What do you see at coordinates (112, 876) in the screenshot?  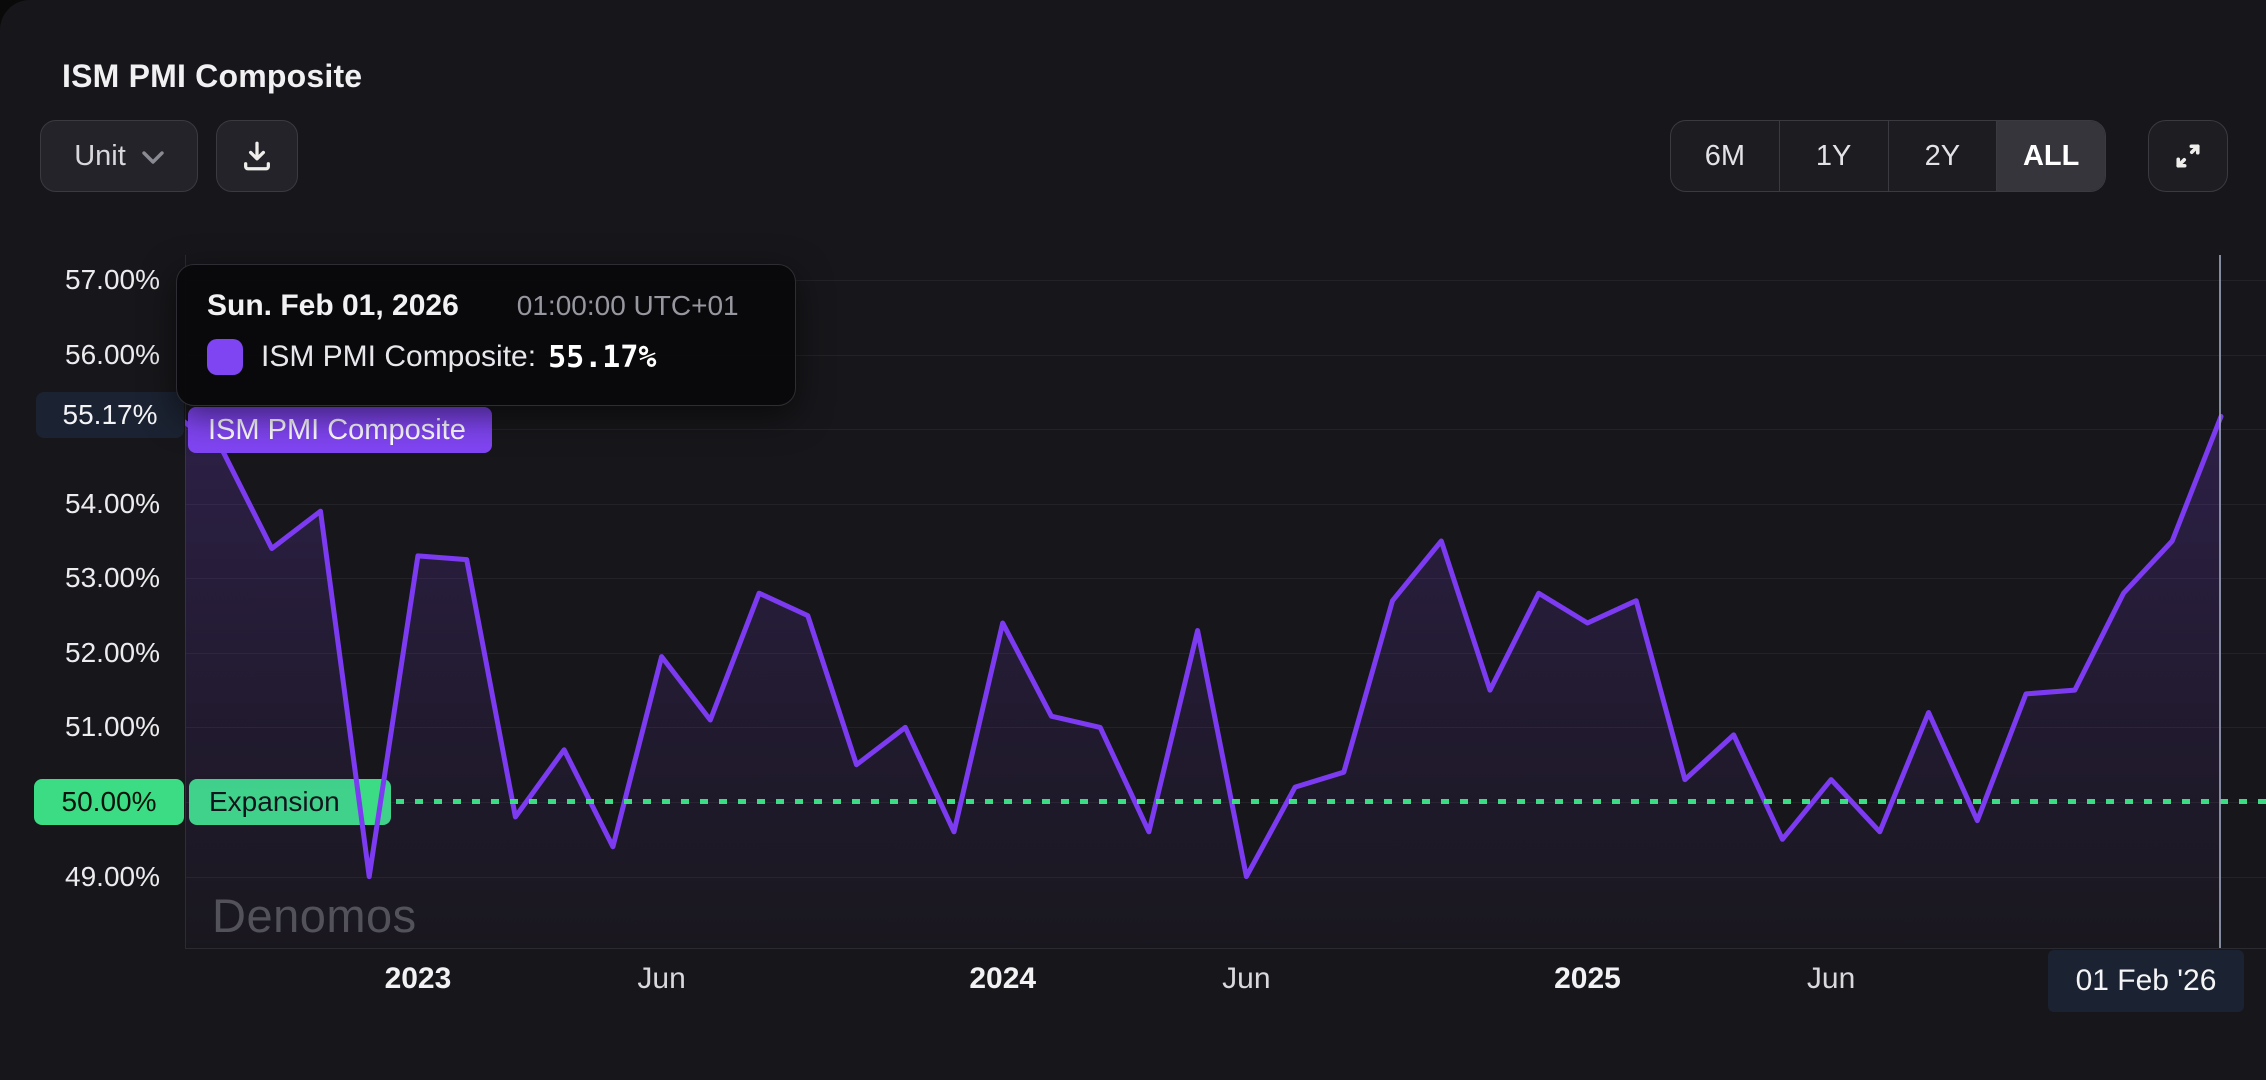 I see `y-axis-label: 49.00%` at bounding box center [112, 876].